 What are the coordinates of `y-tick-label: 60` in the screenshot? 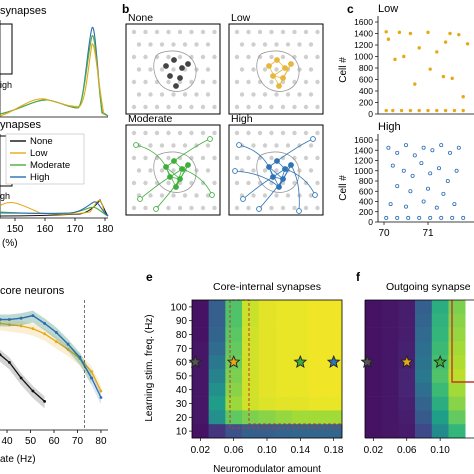 It's located at (182, 363).